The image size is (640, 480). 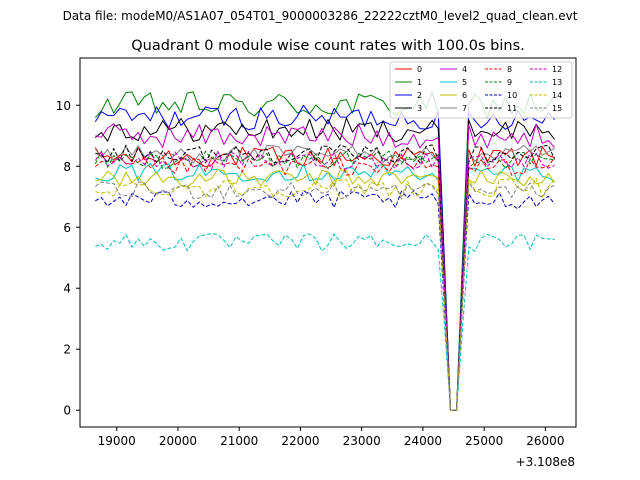 I want to click on legend-label-7: 7, so click(x=464, y=108).